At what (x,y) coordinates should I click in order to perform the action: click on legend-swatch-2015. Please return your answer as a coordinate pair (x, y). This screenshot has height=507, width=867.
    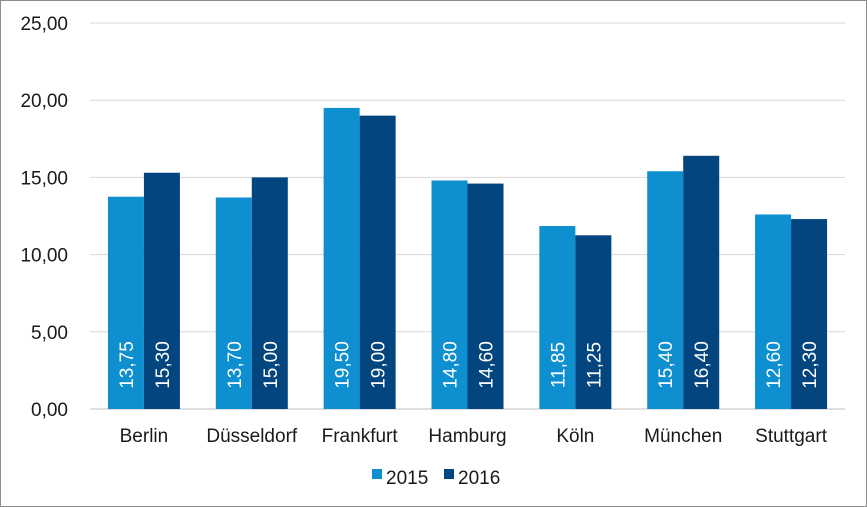
    Looking at the image, I should click on (377, 474).